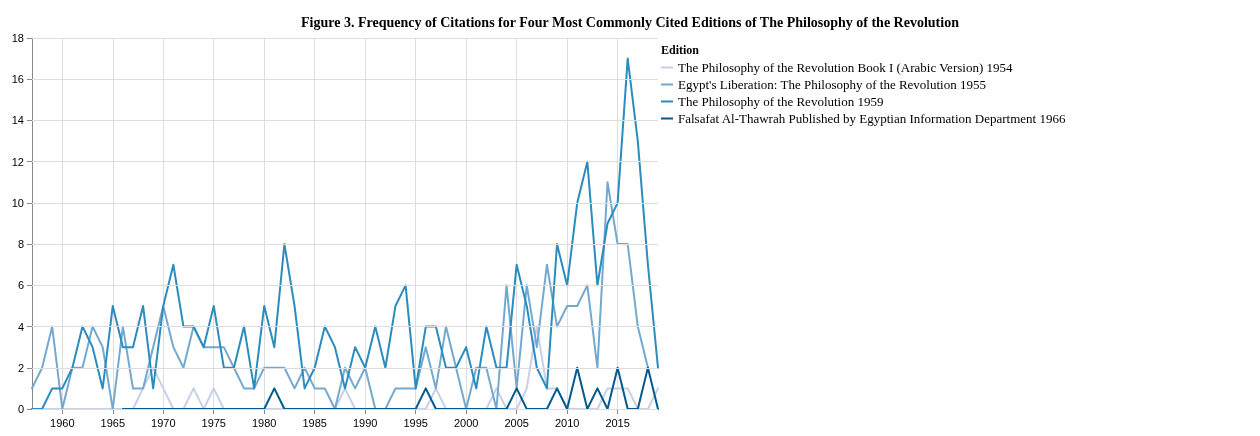  Describe the element at coordinates (17, 38) in the screenshot. I see `y-tick-label: 18` at that location.